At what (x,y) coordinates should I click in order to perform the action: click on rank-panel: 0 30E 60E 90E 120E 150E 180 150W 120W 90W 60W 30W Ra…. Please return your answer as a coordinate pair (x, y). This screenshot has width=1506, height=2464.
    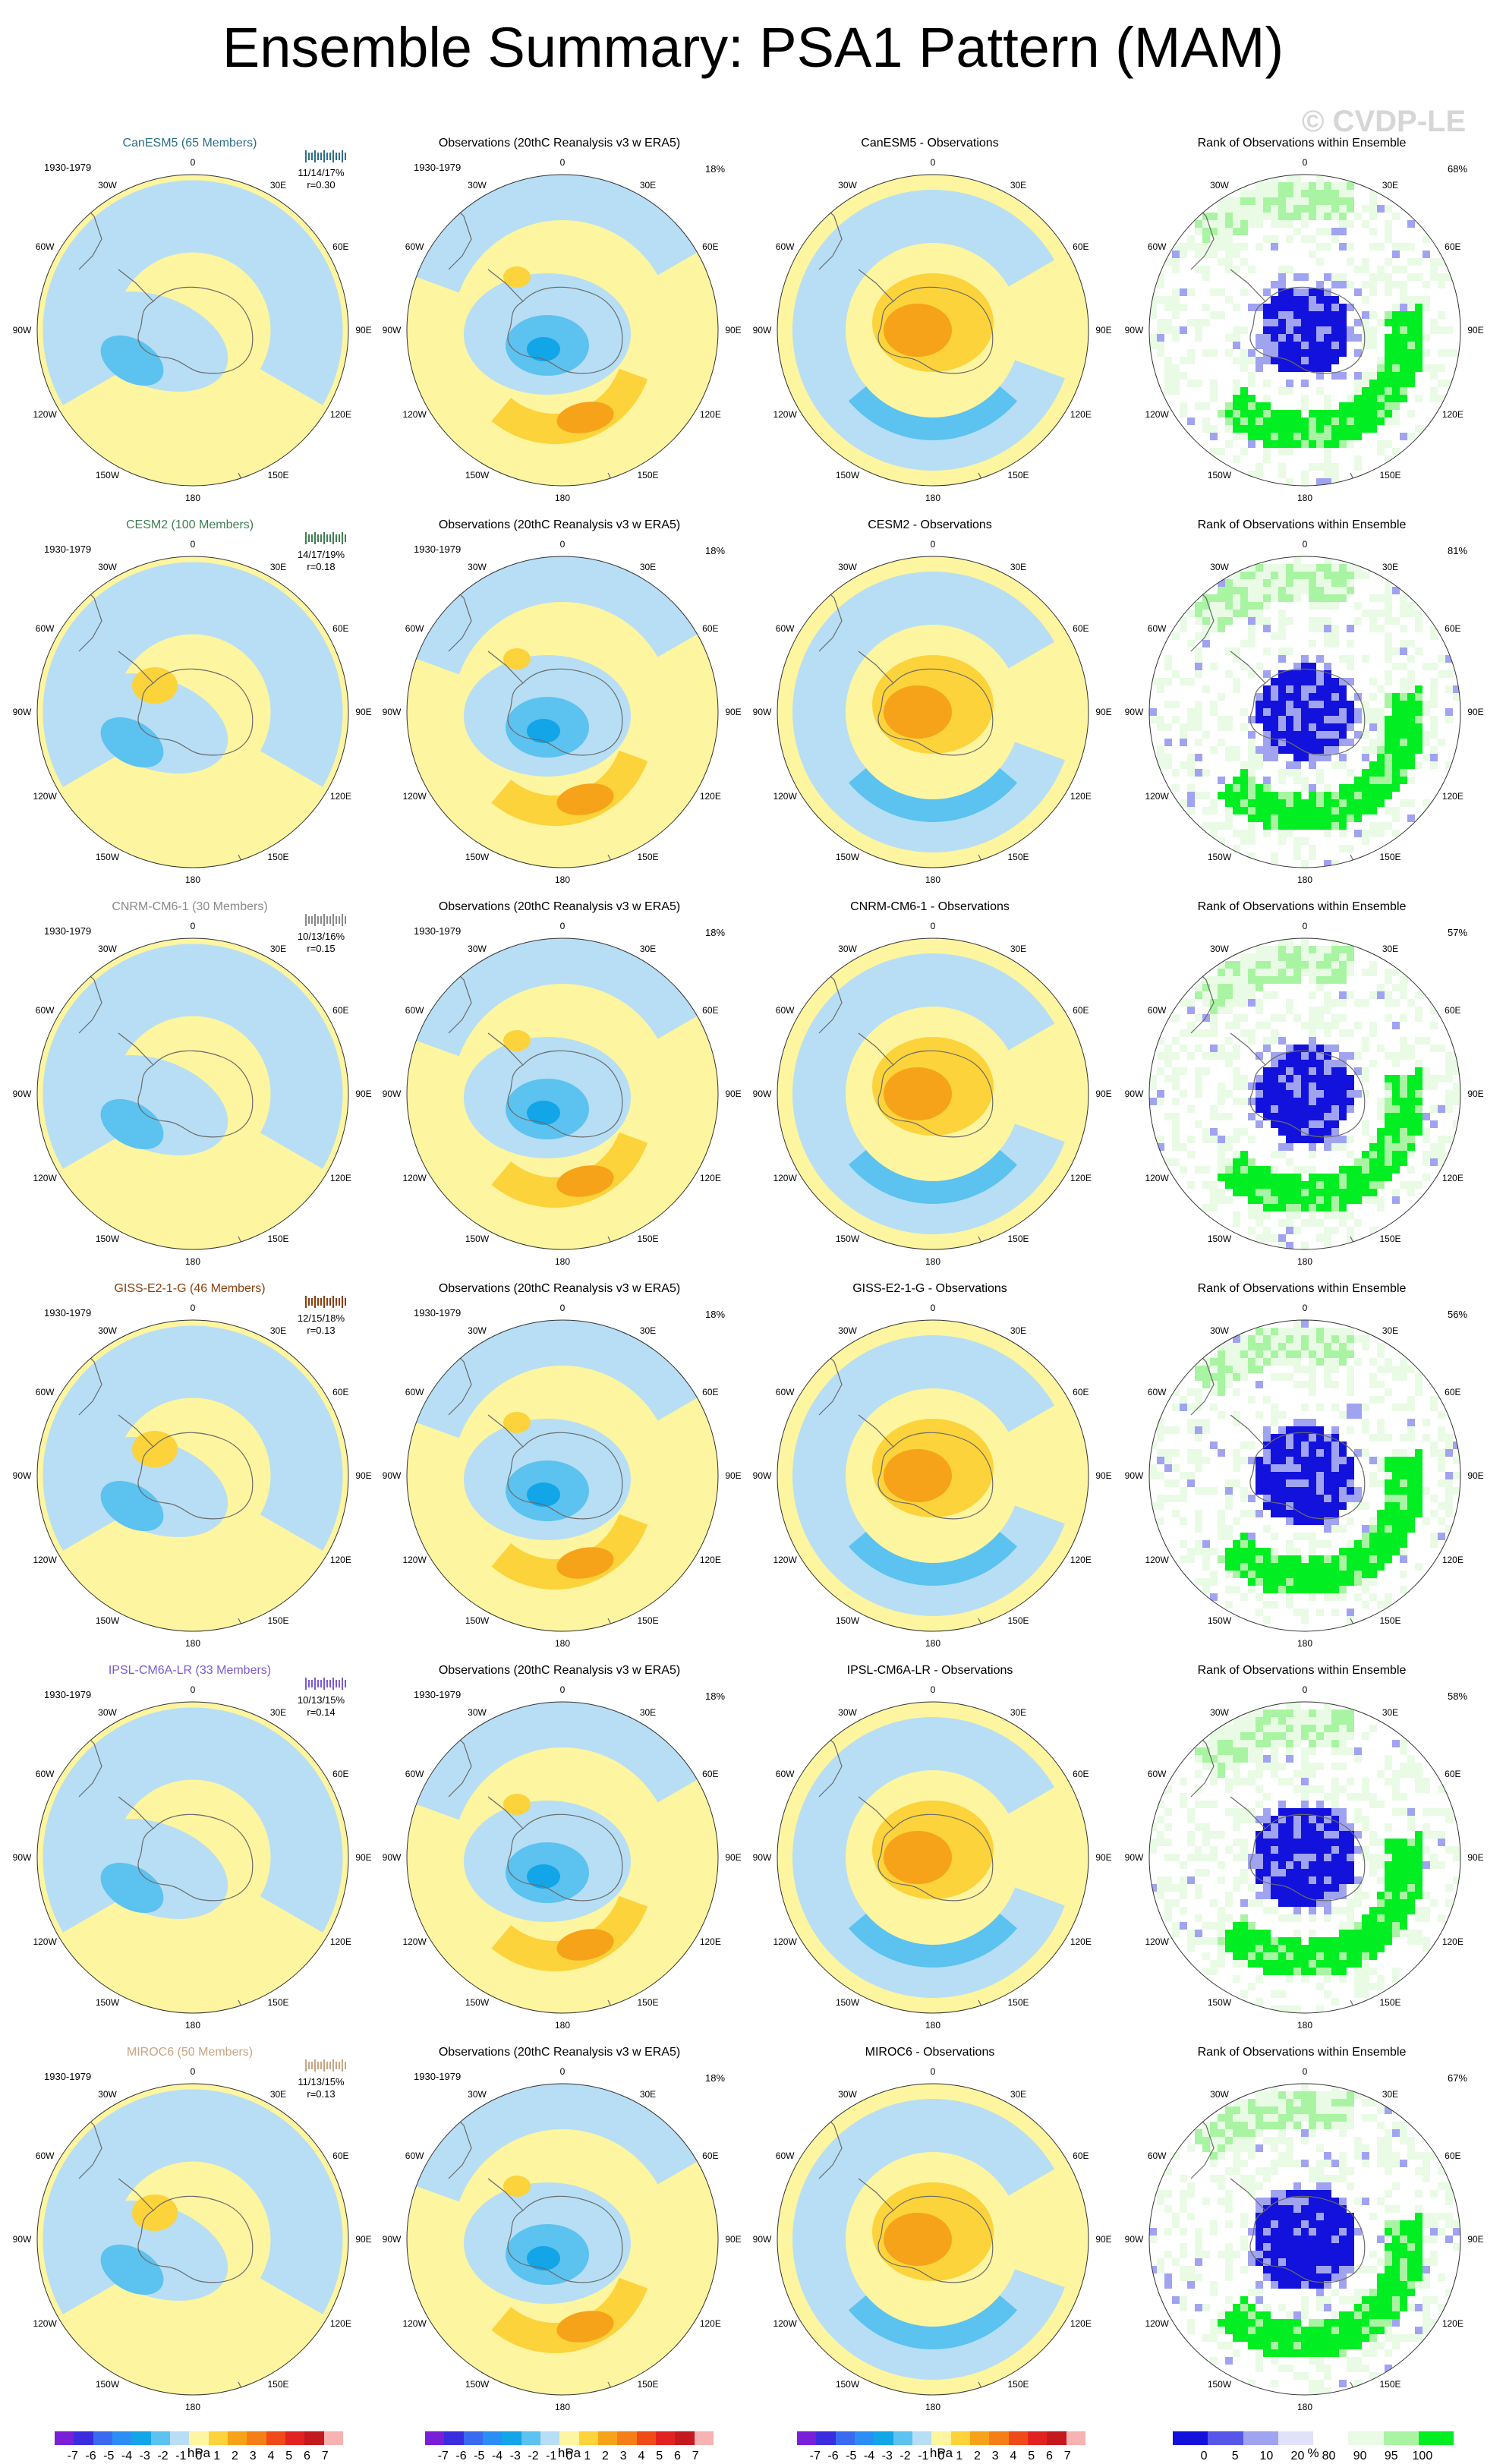
    Looking at the image, I should click on (1302, 308).